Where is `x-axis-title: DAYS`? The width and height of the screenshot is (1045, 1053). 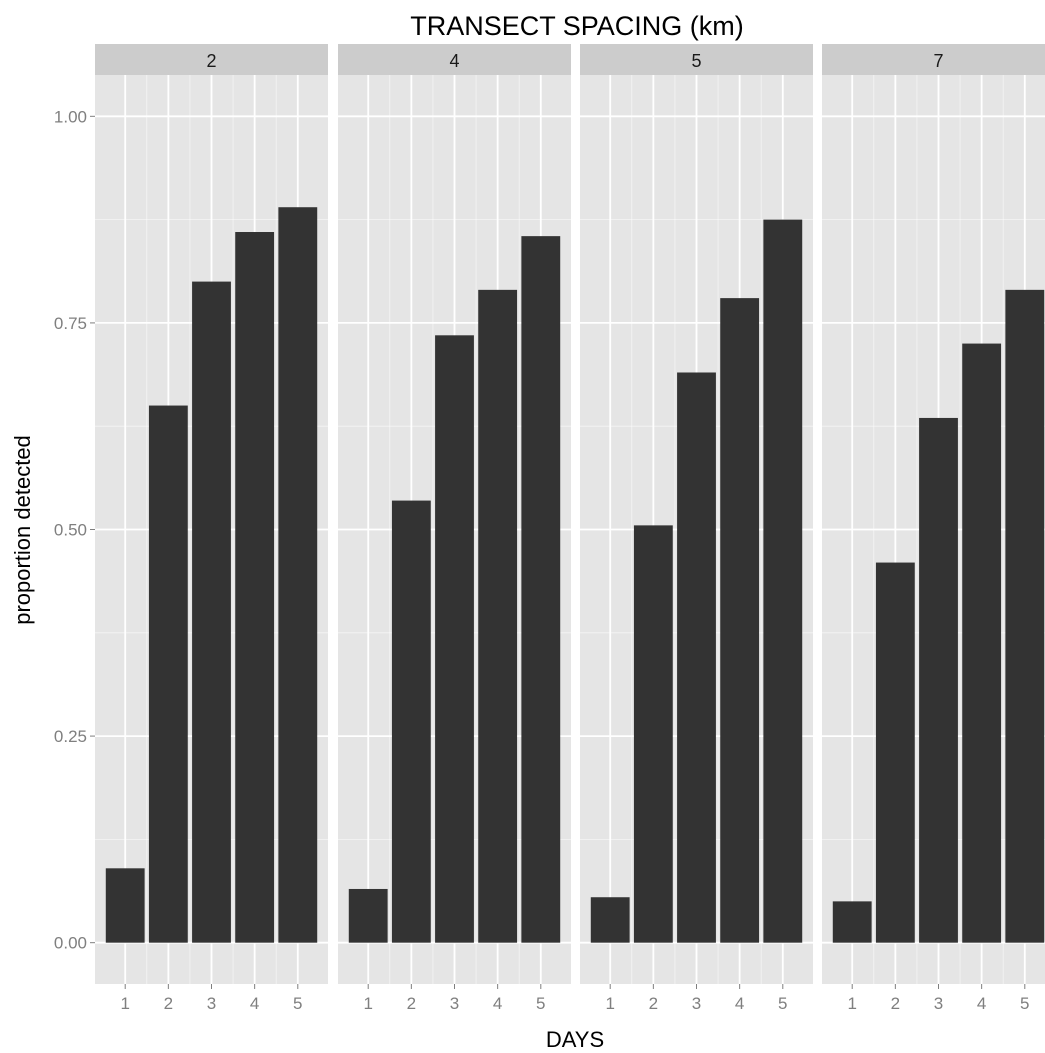 x-axis-title: DAYS is located at coordinates (575, 1039).